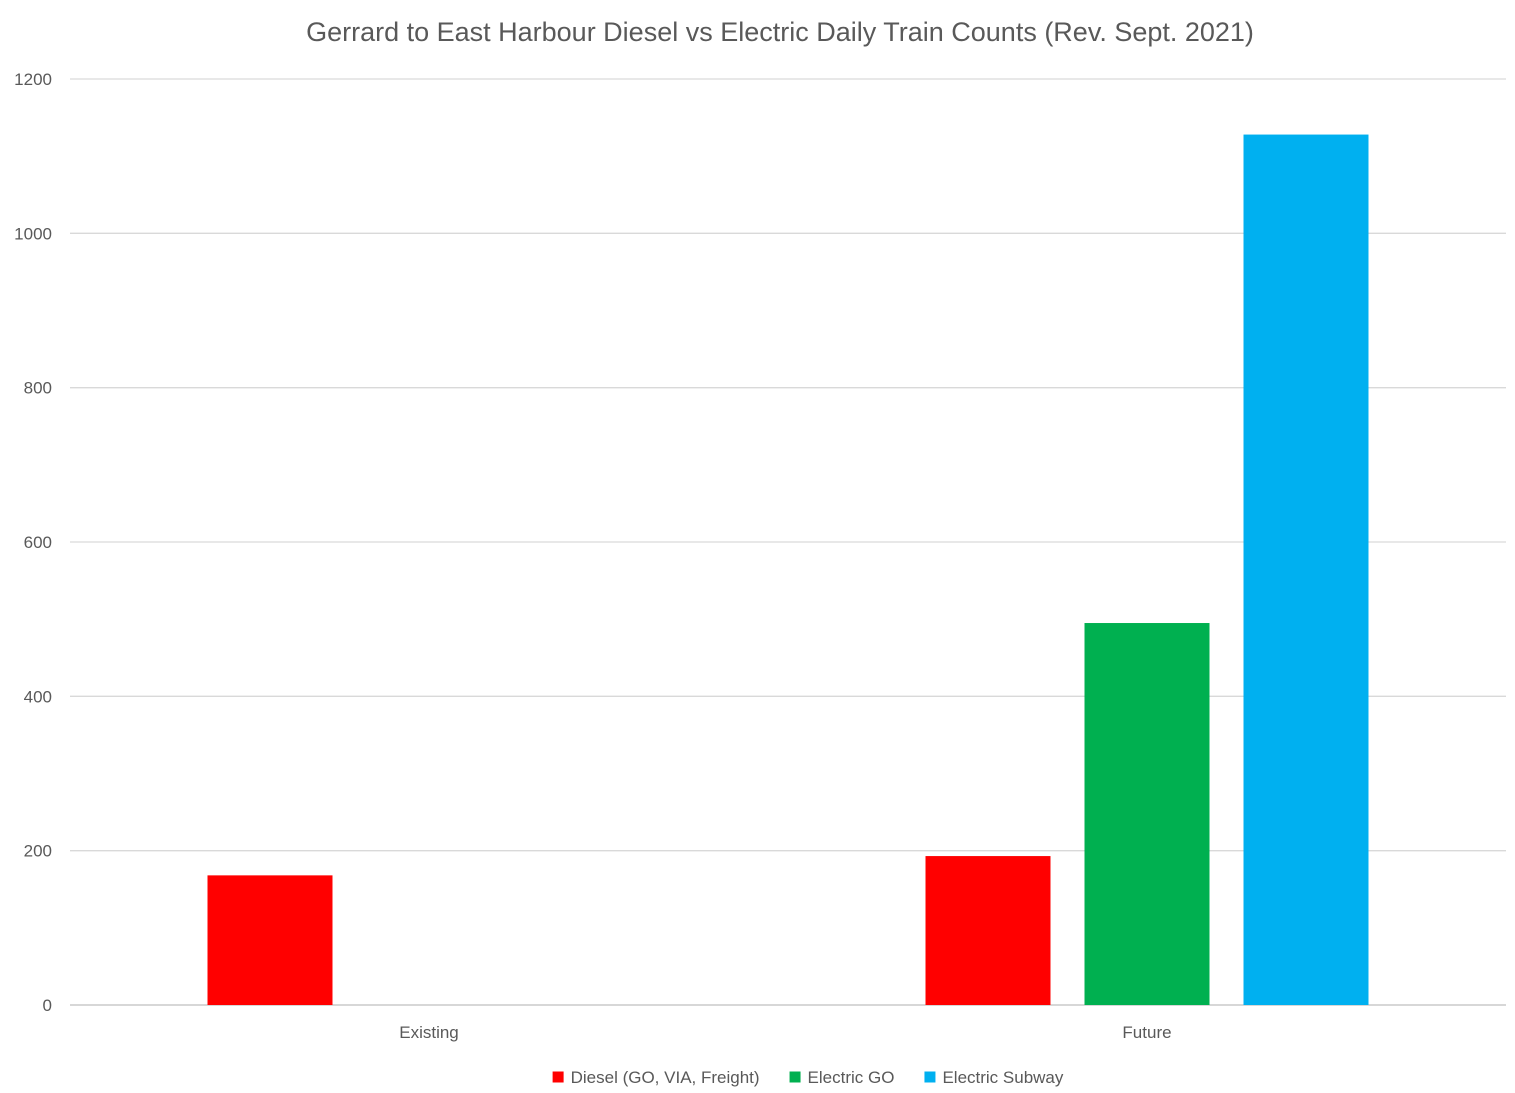  What do you see at coordinates (270, 940) in the screenshot?
I see `bar-existing-diesel-go-via-freight` at bounding box center [270, 940].